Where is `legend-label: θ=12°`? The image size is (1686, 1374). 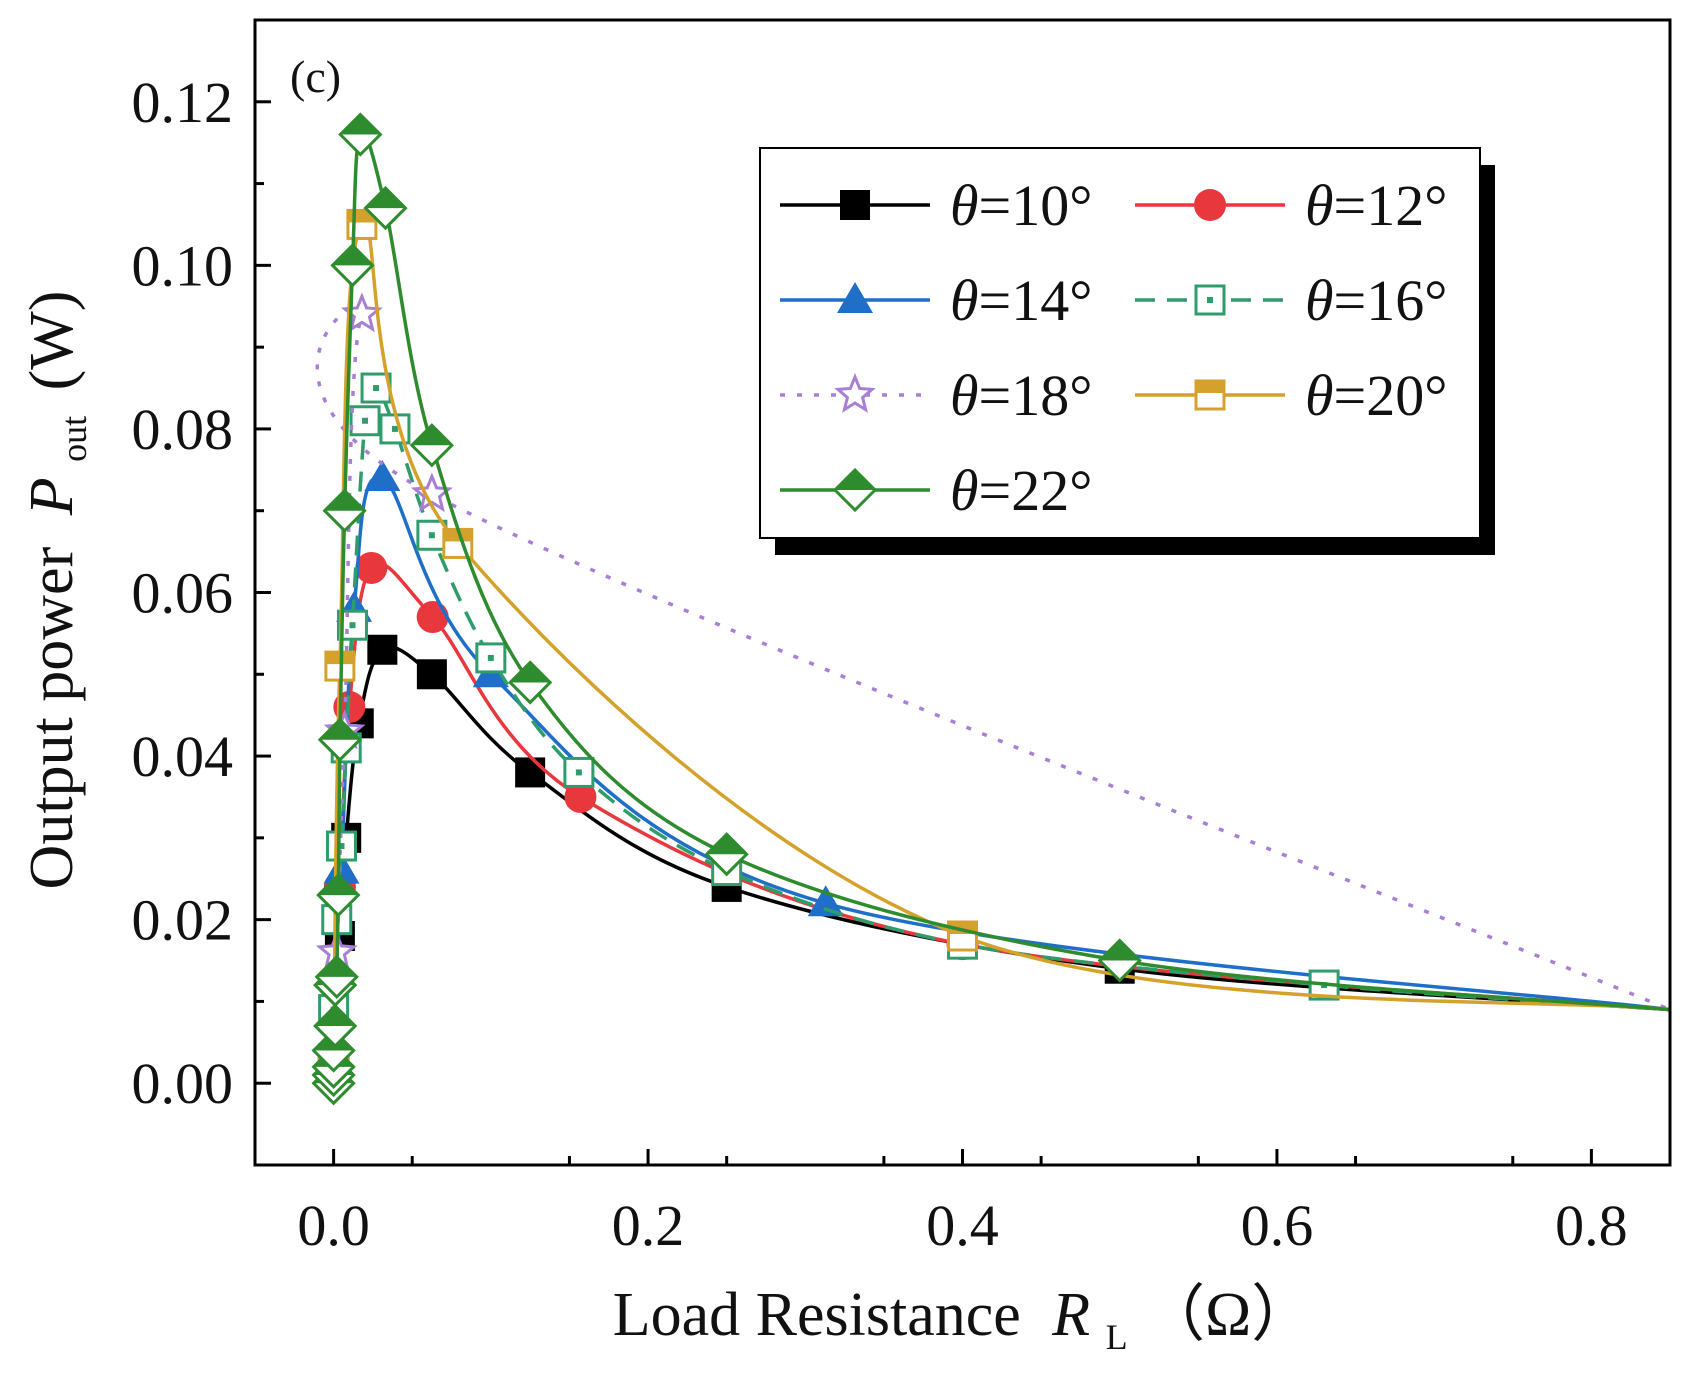 legend-label: θ=12° is located at coordinates (1376, 205).